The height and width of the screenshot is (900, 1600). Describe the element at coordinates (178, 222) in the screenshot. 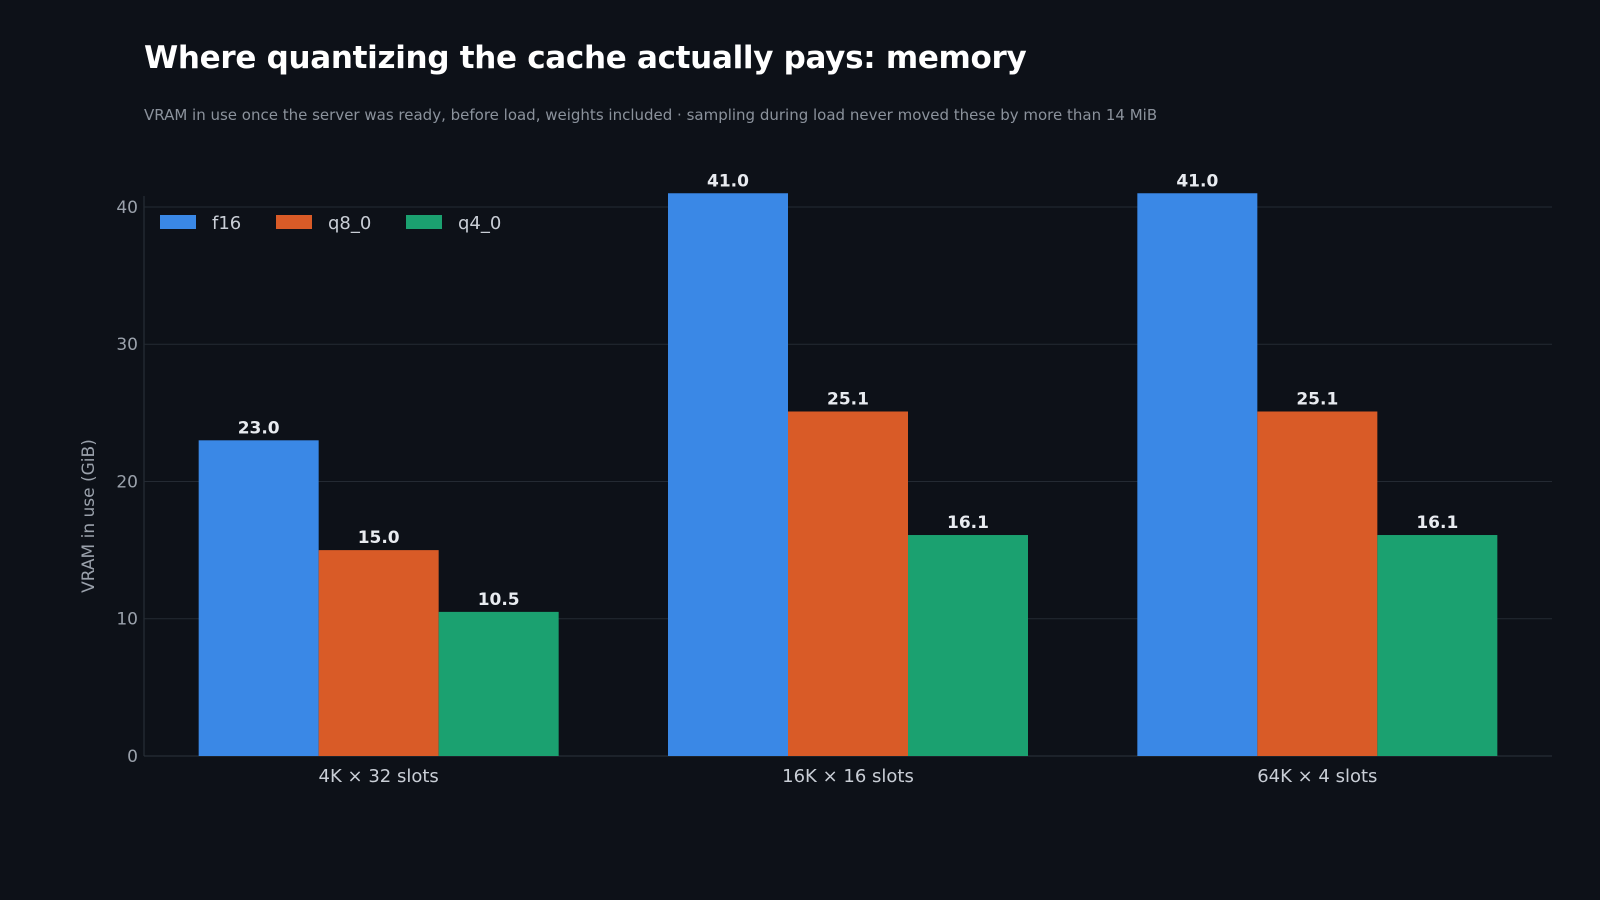

I see `legend-swatch-f16` at that location.